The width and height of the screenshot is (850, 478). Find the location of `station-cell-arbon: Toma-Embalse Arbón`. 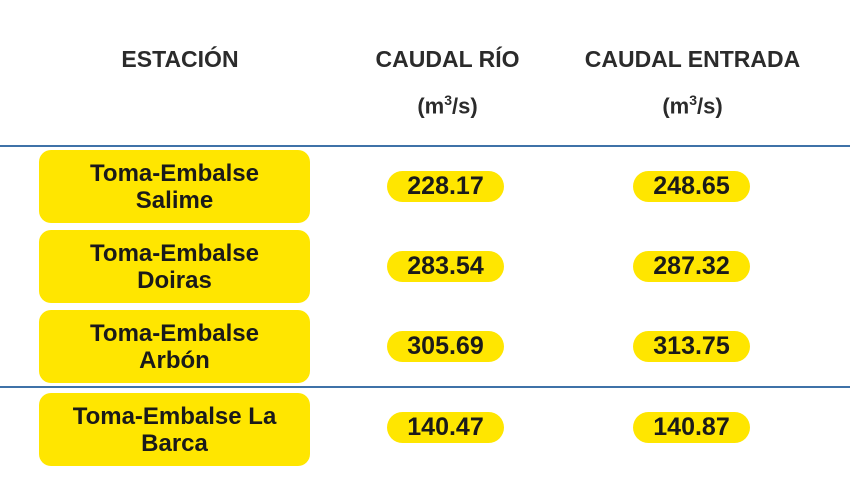

station-cell-arbon: Toma-Embalse Arbón is located at coordinates (174, 346).